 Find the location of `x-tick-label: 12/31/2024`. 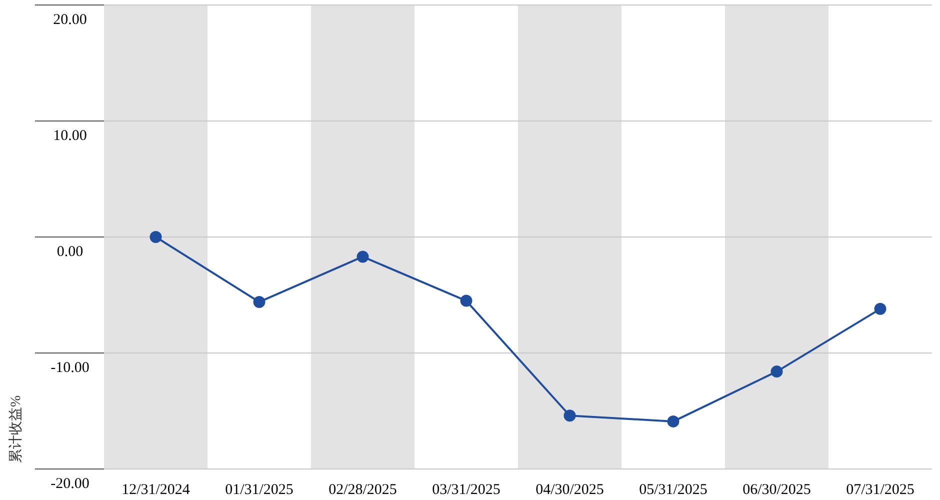

x-tick-label: 12/31/2024 is located at coordinates (156, 490).